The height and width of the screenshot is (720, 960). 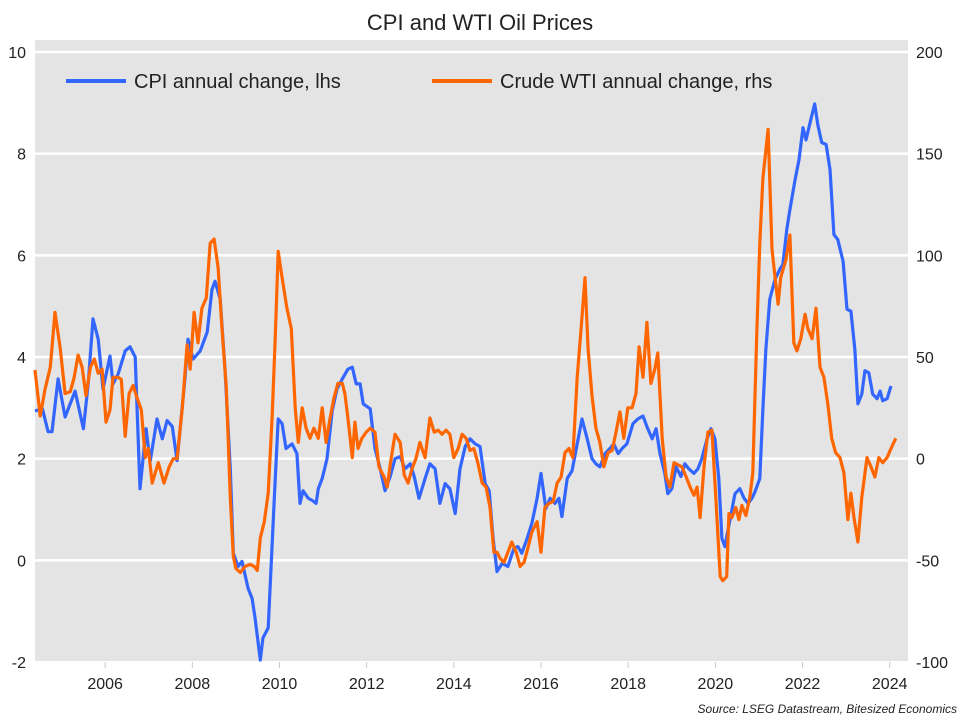 I want to click on x-tick-label: 2018, so click(x=628, y=684).